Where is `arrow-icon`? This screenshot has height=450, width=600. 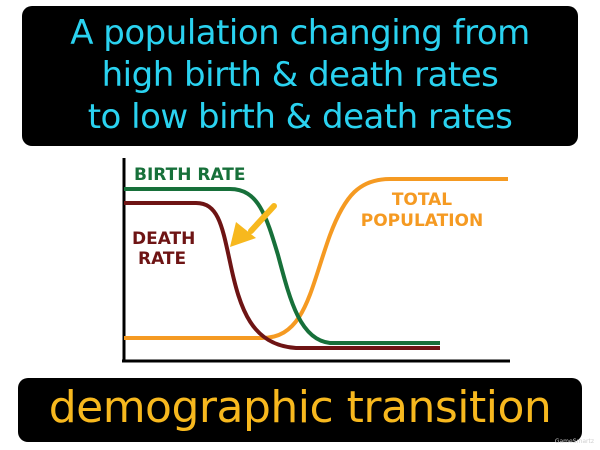 arrow-icon is located at coordinates (253, 225).